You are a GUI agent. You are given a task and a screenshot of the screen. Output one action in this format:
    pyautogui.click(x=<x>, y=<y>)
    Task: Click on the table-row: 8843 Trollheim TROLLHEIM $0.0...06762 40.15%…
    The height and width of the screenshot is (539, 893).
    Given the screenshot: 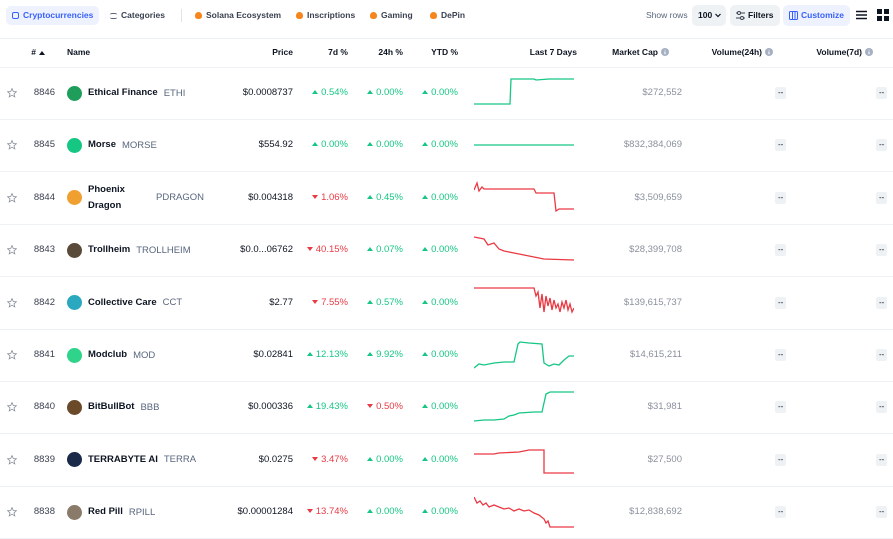 What is the action you would take?
    pyautogui.click(x=446, y=251)
    